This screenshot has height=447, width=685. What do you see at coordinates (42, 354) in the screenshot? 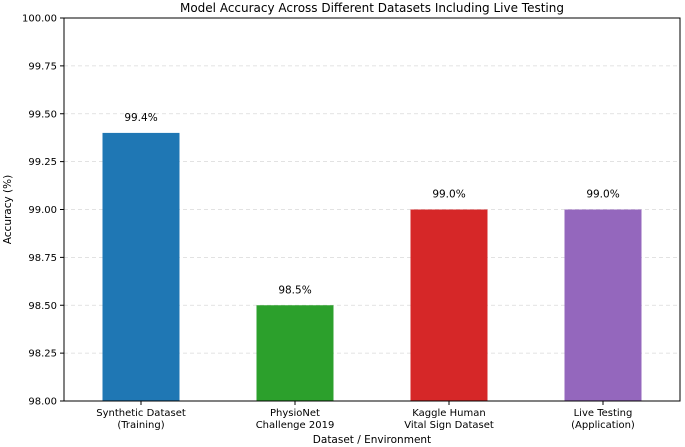
I see `y-tick-label: 98.25` at bounding box center [42, 354].